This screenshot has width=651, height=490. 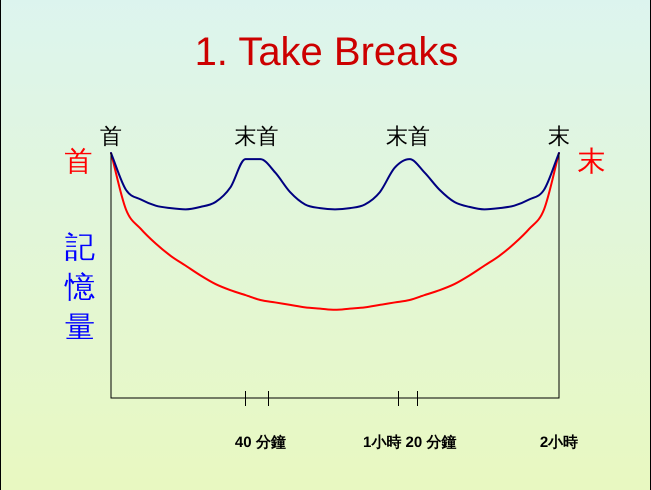 What do you see at coordinates (409, 443) in the screenshot?
I see `x-tick-label: 1小時 20 分鐘` at bounding box center [409, 443].